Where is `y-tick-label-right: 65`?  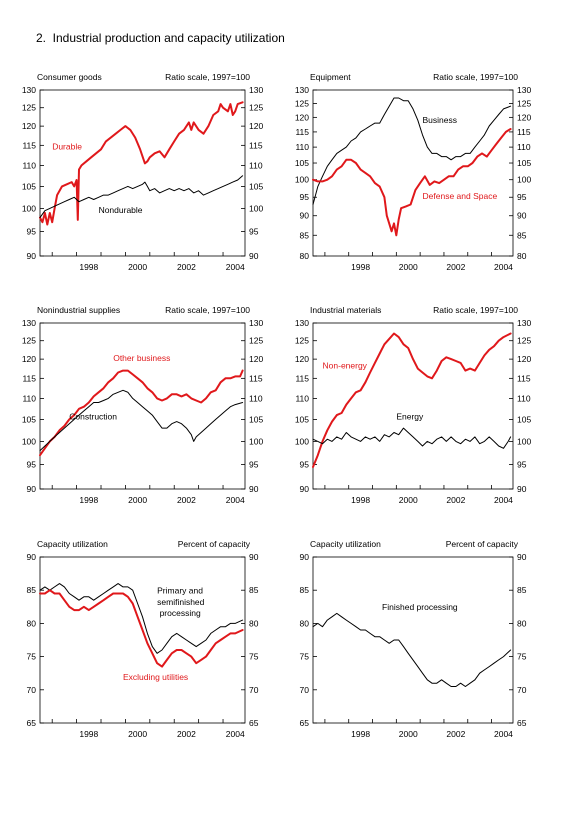 y-tick-label-right: 65 is located at coordinates (522, 723).